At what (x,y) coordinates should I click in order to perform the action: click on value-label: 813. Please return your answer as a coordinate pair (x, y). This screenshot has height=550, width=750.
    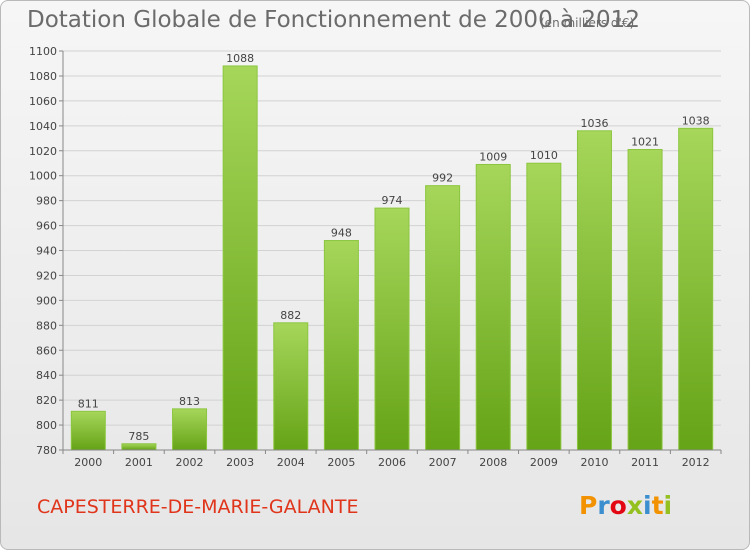
    Looking at the image, I should click on (189, 401).